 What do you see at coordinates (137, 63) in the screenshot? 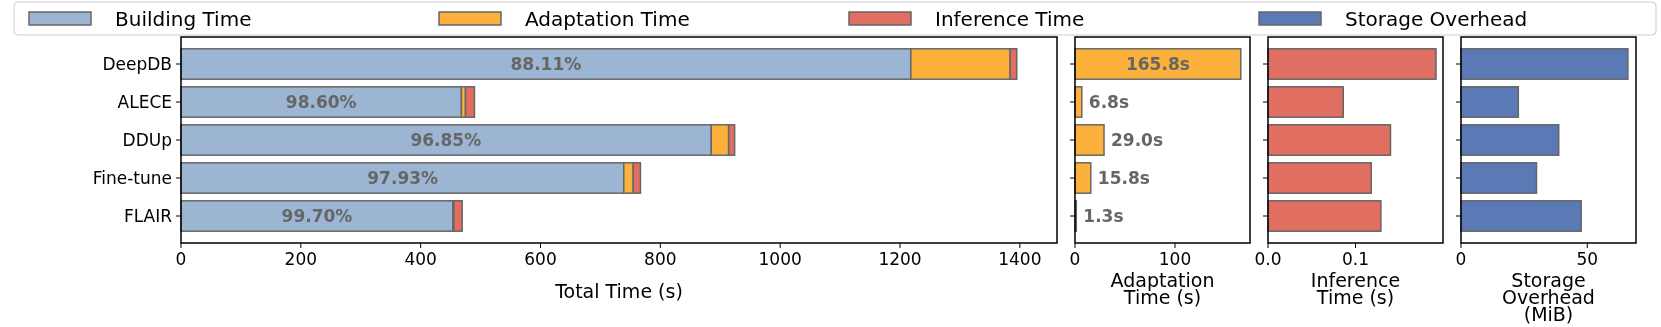
I see `y-tick-label: DeepDB` at bounding box center [137, 63].